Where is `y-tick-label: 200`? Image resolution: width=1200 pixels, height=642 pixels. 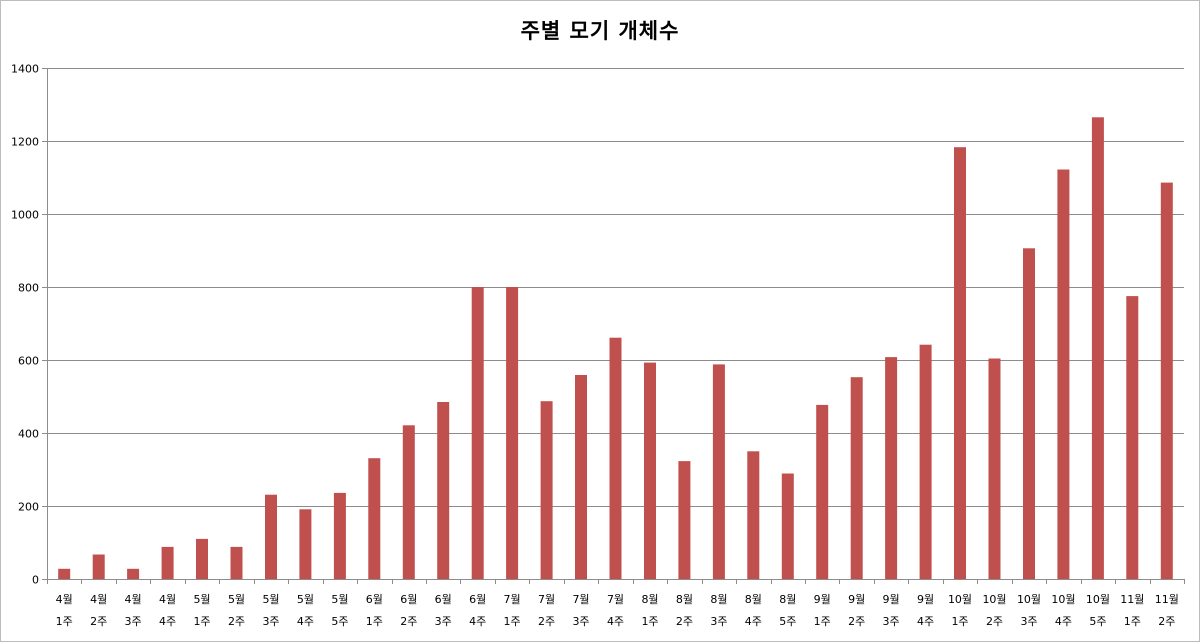 y-tick-label: 200 is located at coordinates (28, 507).